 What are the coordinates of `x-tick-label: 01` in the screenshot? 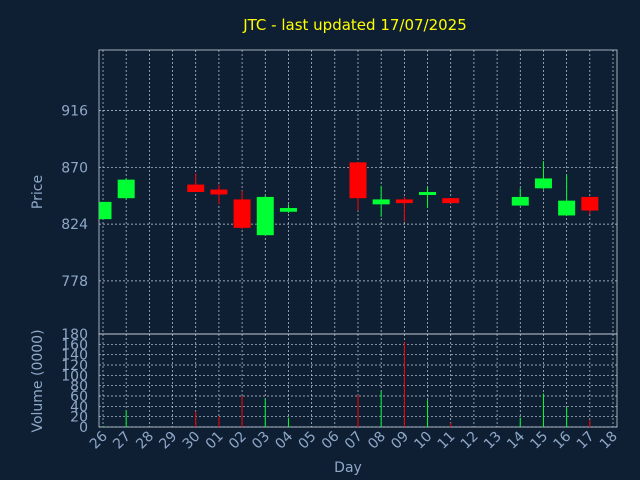 It's located at (215, 441).